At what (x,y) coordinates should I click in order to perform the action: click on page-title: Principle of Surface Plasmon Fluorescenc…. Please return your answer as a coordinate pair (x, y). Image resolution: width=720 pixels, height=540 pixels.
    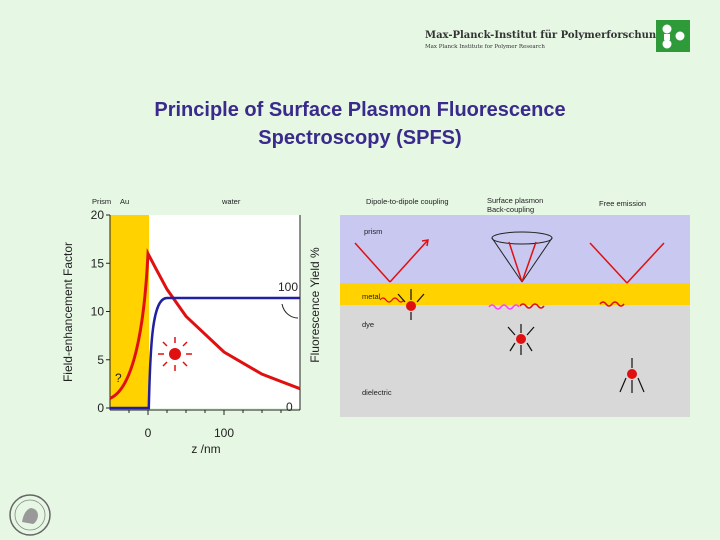
    Looking at the image, I should click on (360, 124).